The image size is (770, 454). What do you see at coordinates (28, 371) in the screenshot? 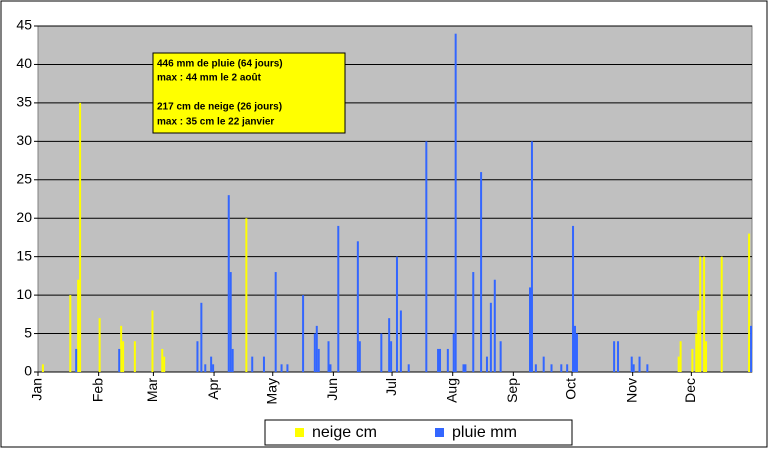
I see `y-tick-label: 0` at bounding box center [28, 371].